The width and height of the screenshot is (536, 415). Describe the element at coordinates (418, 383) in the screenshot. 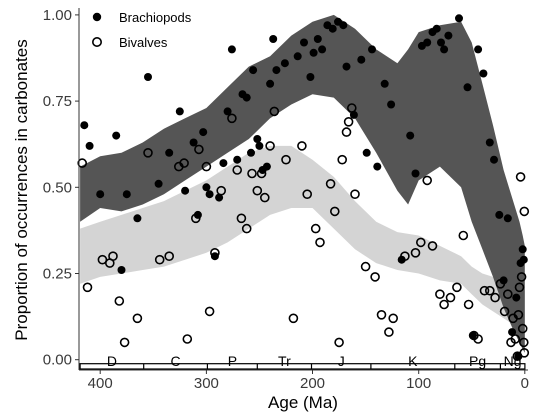

I see `x-tick-label: 100` at that location.